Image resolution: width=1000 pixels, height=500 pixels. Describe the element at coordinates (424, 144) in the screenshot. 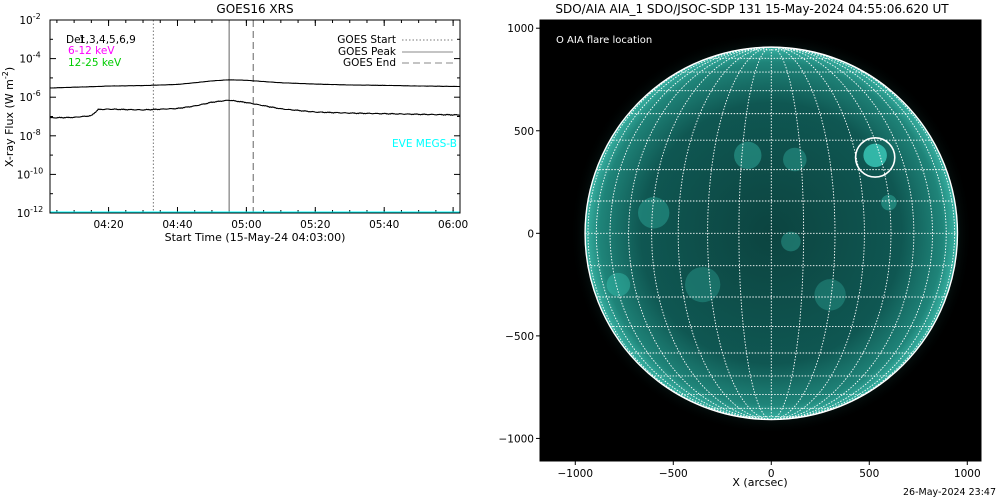

I see `eve-megs-b-label: EVE MEGS-B` at that location.